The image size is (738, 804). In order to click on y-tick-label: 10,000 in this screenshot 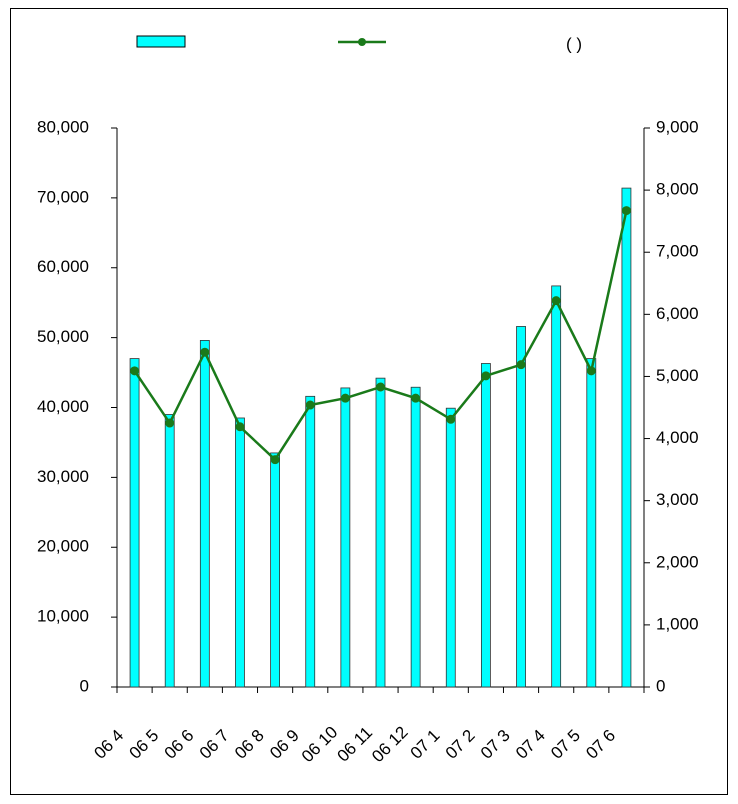, I will do `click(63, 616)`.